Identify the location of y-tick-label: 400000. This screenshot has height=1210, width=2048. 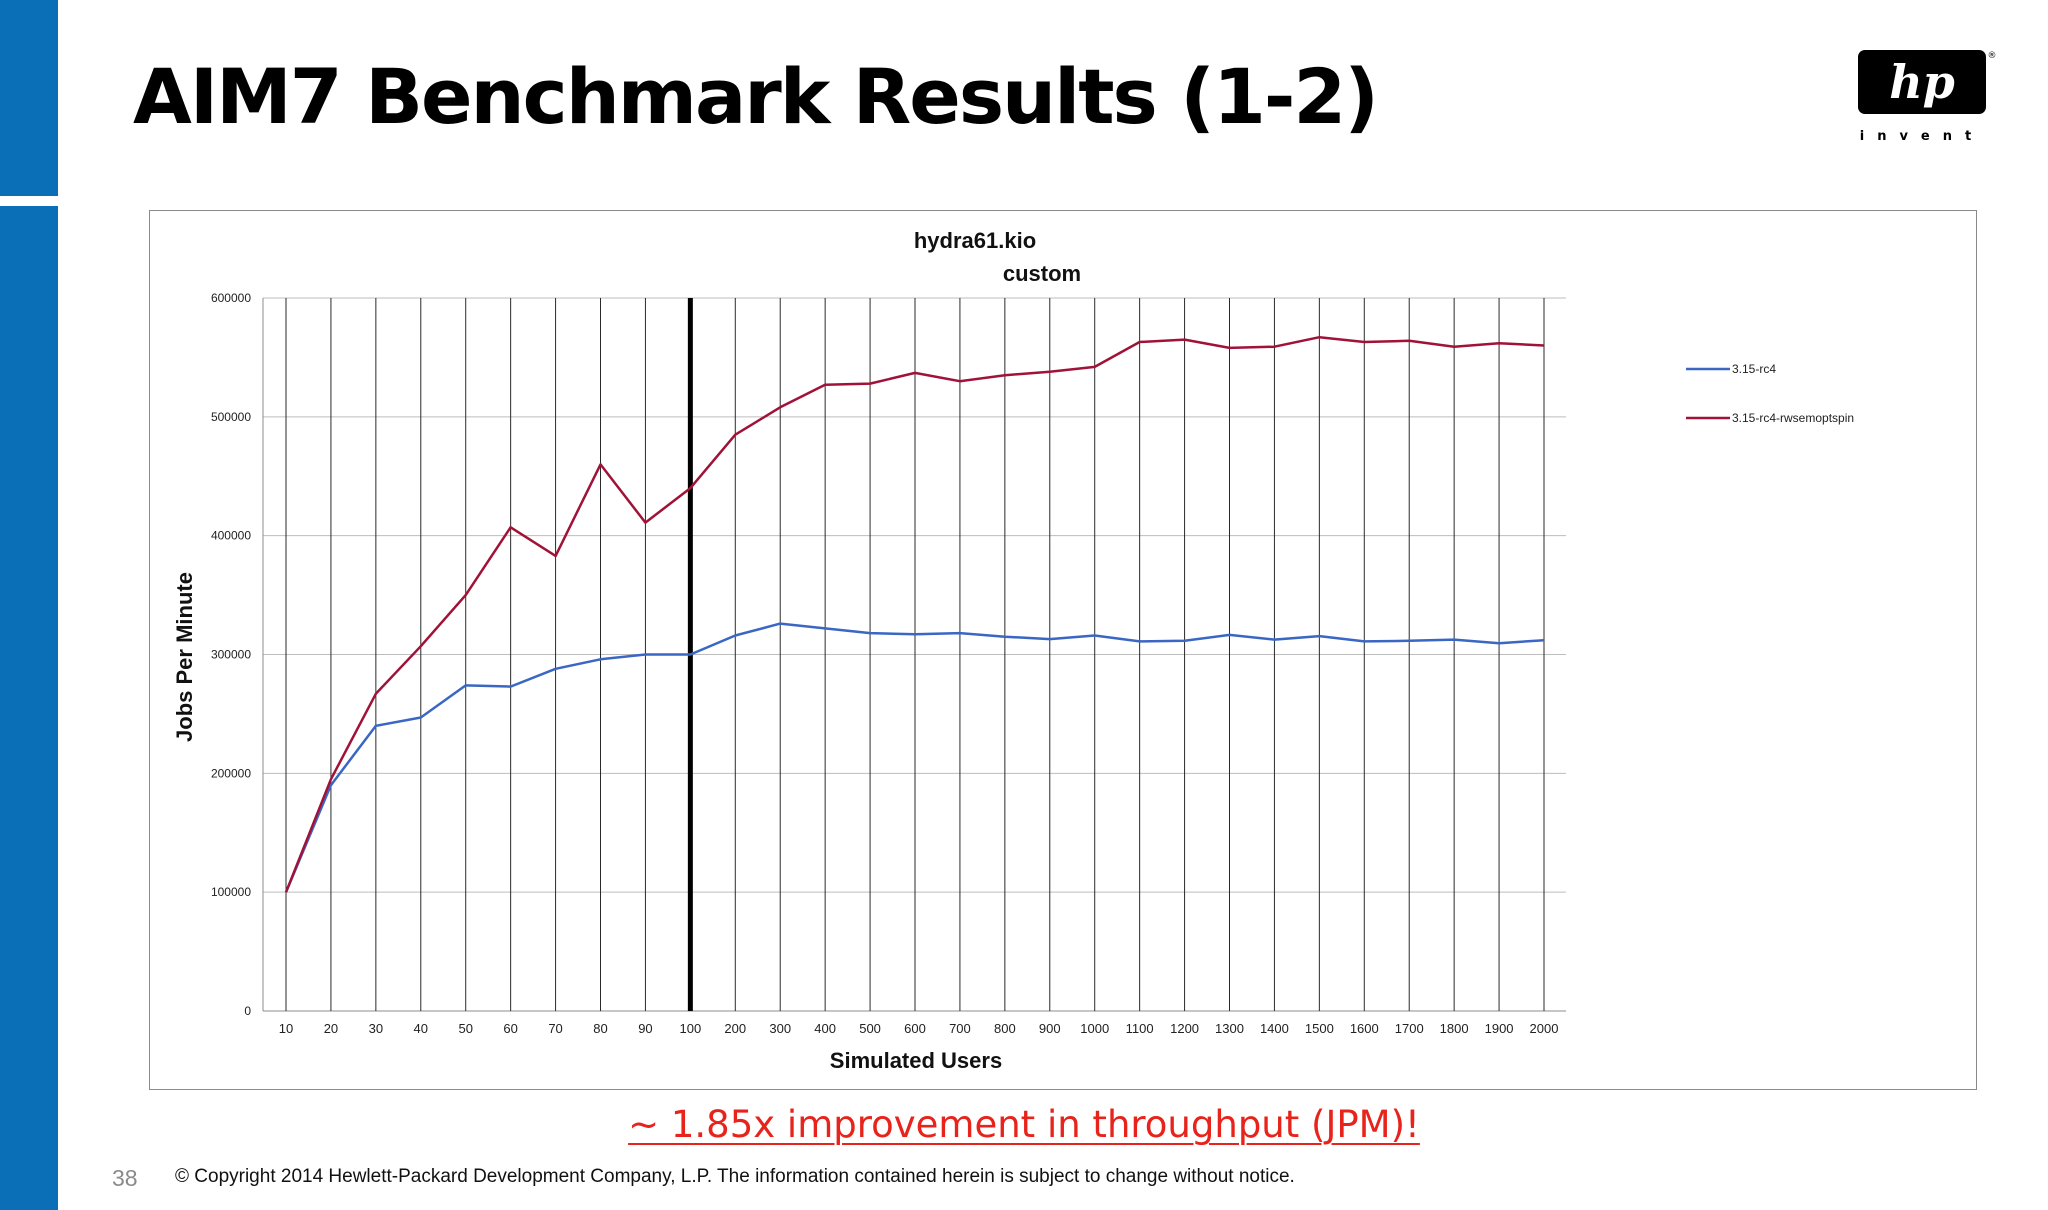
(231, 536).